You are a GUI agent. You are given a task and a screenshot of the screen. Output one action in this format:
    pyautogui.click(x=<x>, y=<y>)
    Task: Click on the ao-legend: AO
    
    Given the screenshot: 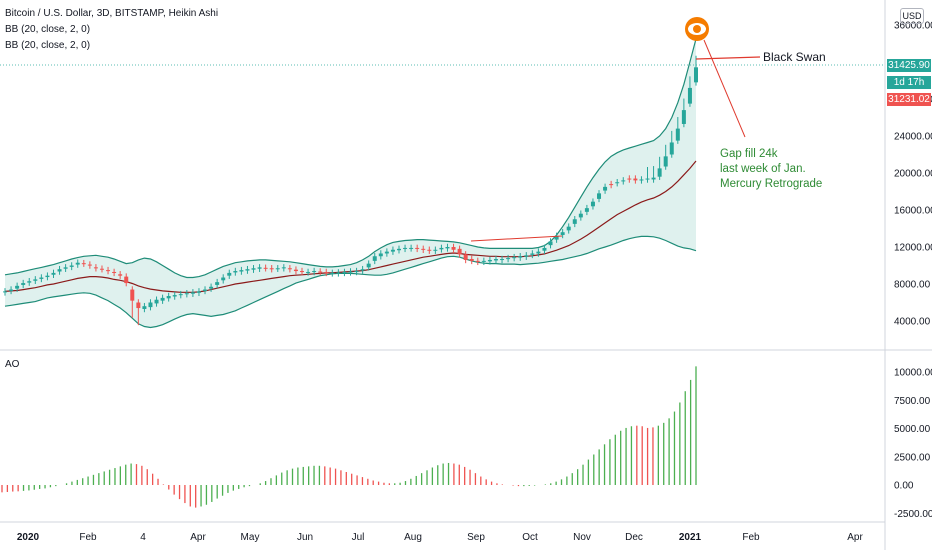 What is the action you would take?
    pyautogui.click(x=12, y=364)
    